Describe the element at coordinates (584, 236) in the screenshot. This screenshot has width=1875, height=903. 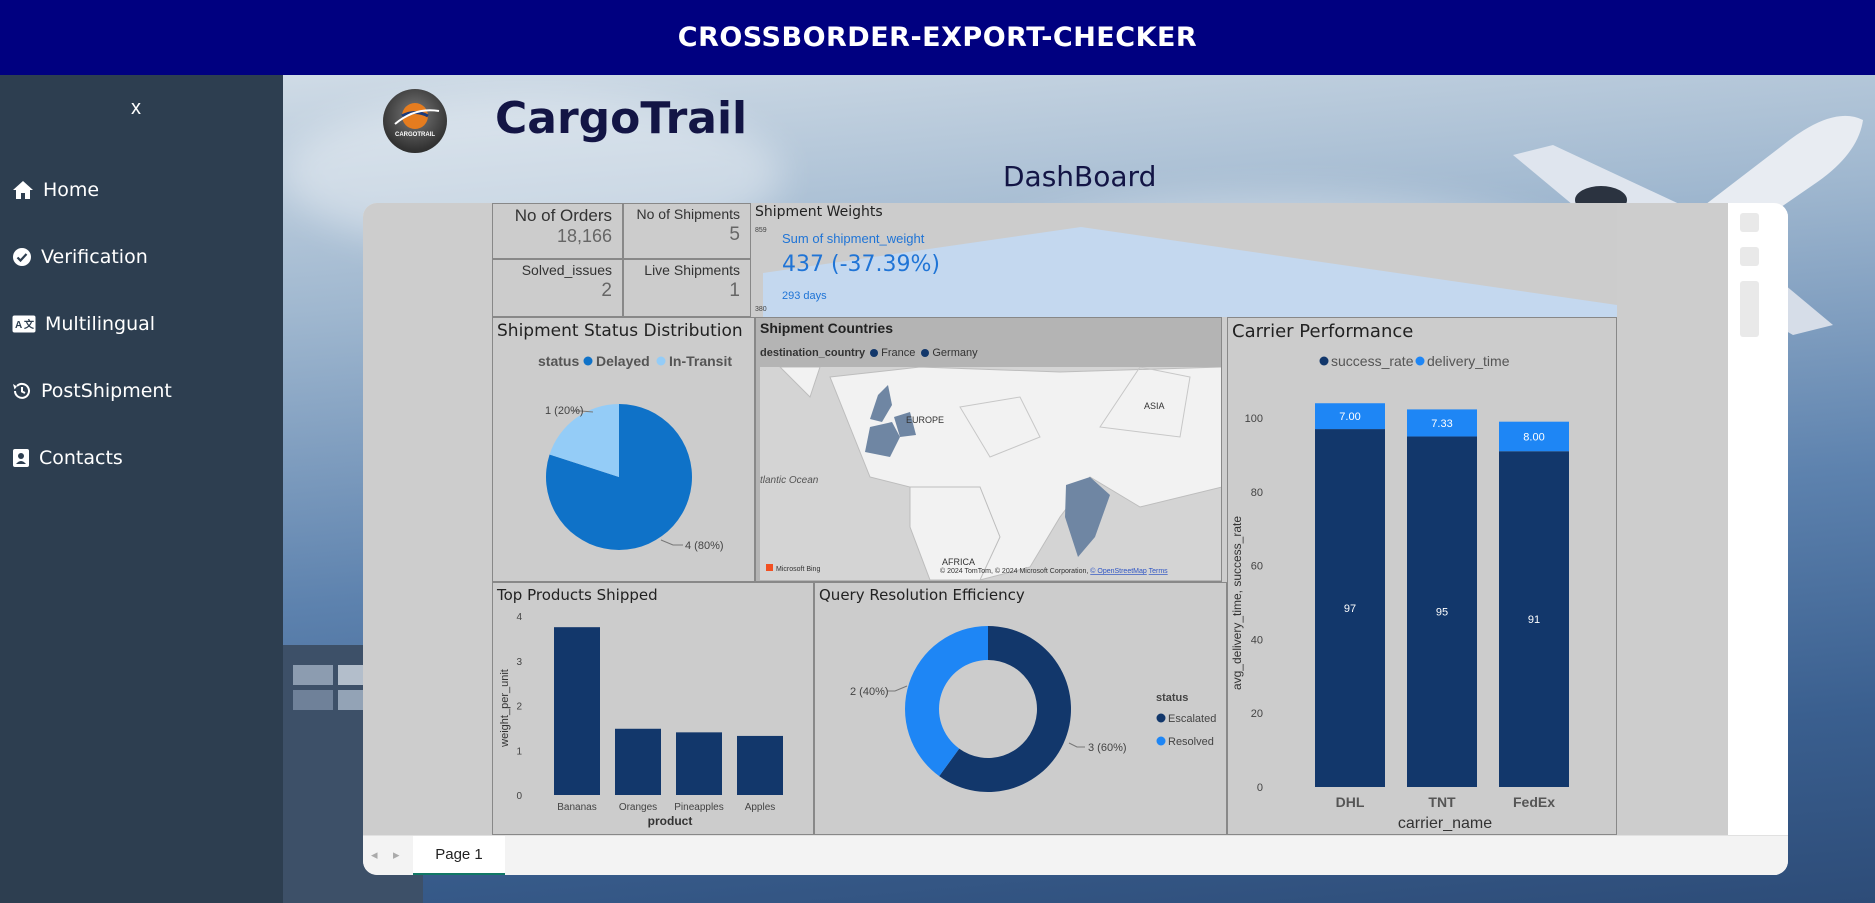
I see `kpi-value: 18,166` at that location.